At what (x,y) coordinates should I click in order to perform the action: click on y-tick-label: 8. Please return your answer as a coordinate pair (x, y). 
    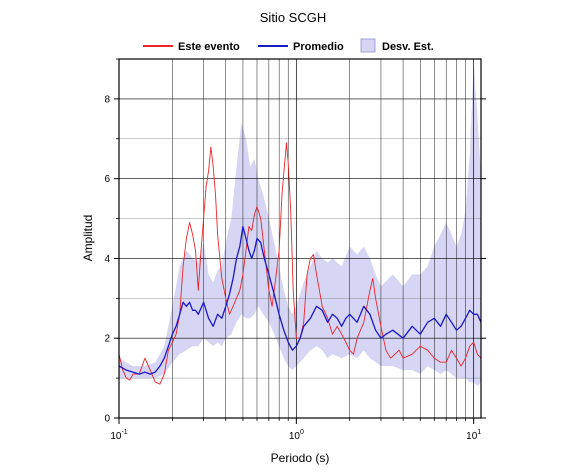
    Looking at the image, I should click on (107, 99).